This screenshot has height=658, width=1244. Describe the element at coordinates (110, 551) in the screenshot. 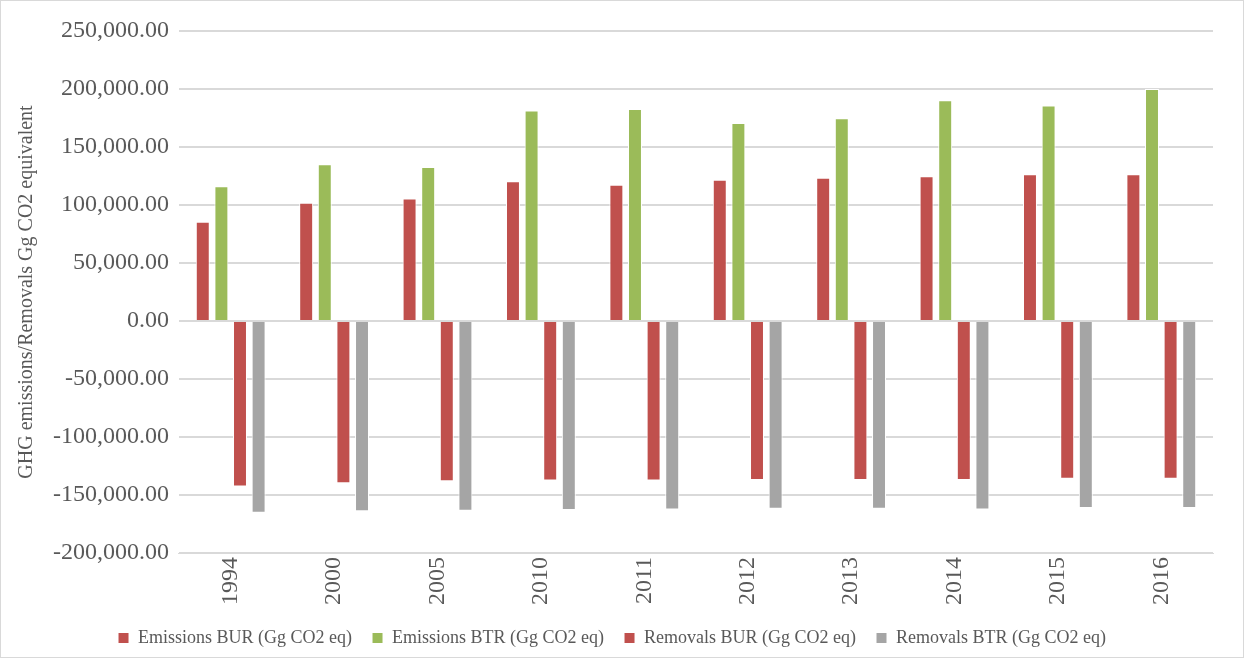

I see `y-tick-label: -200,000.00` at that location.